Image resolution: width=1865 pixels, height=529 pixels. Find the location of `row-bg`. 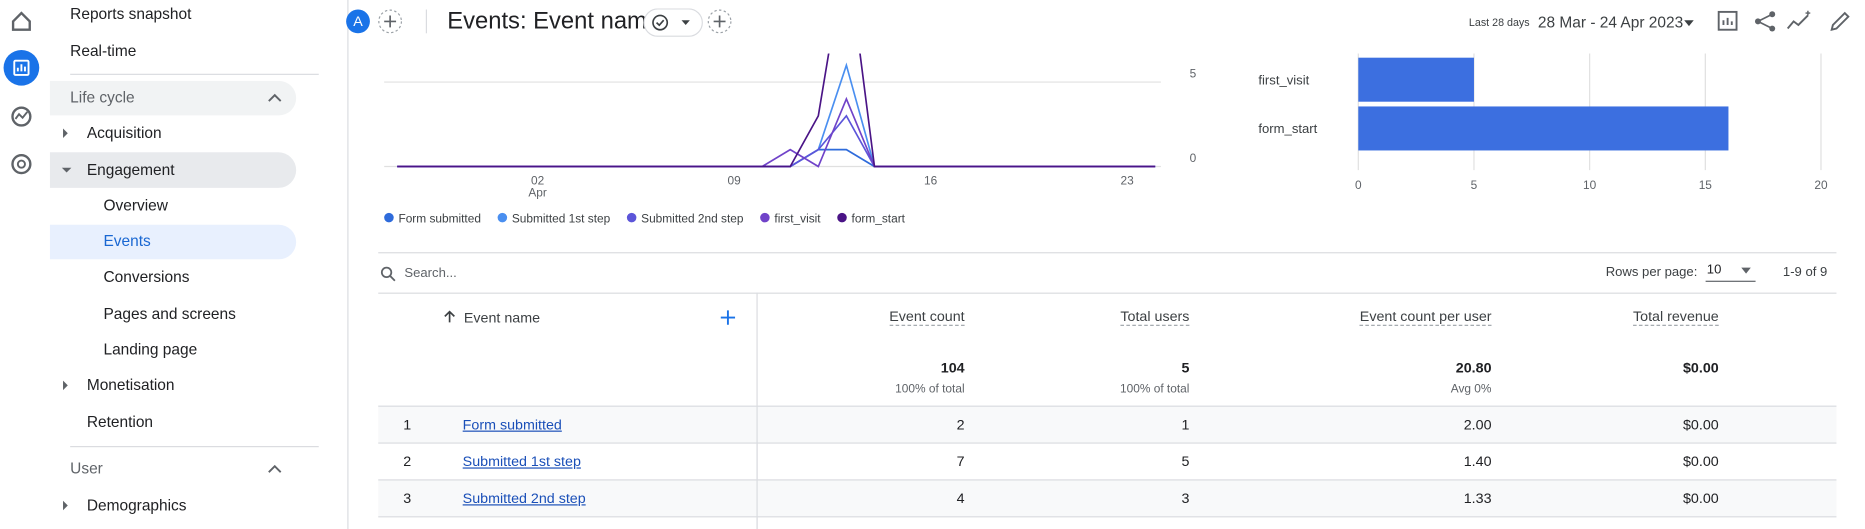

row-bg is located at coordinates (1107, 424).